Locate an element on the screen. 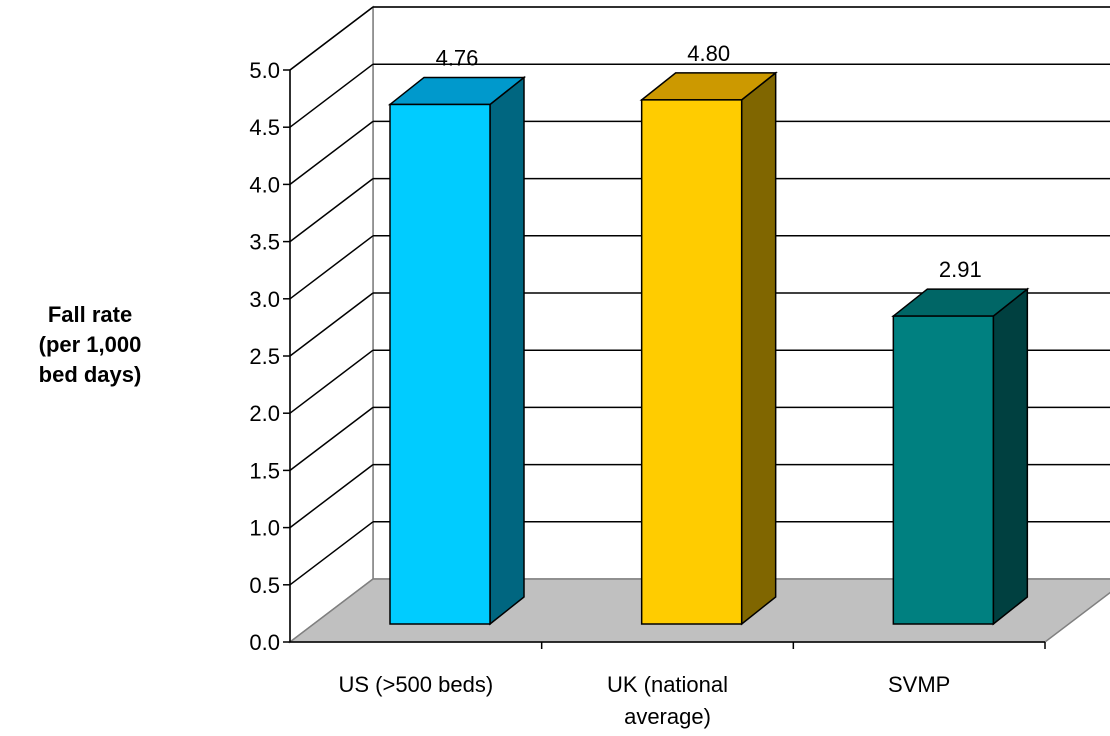 Image resolution: width=1110 pixels, height=736 pixels. data-label: 4.76 is located at coordinates (457, 57).